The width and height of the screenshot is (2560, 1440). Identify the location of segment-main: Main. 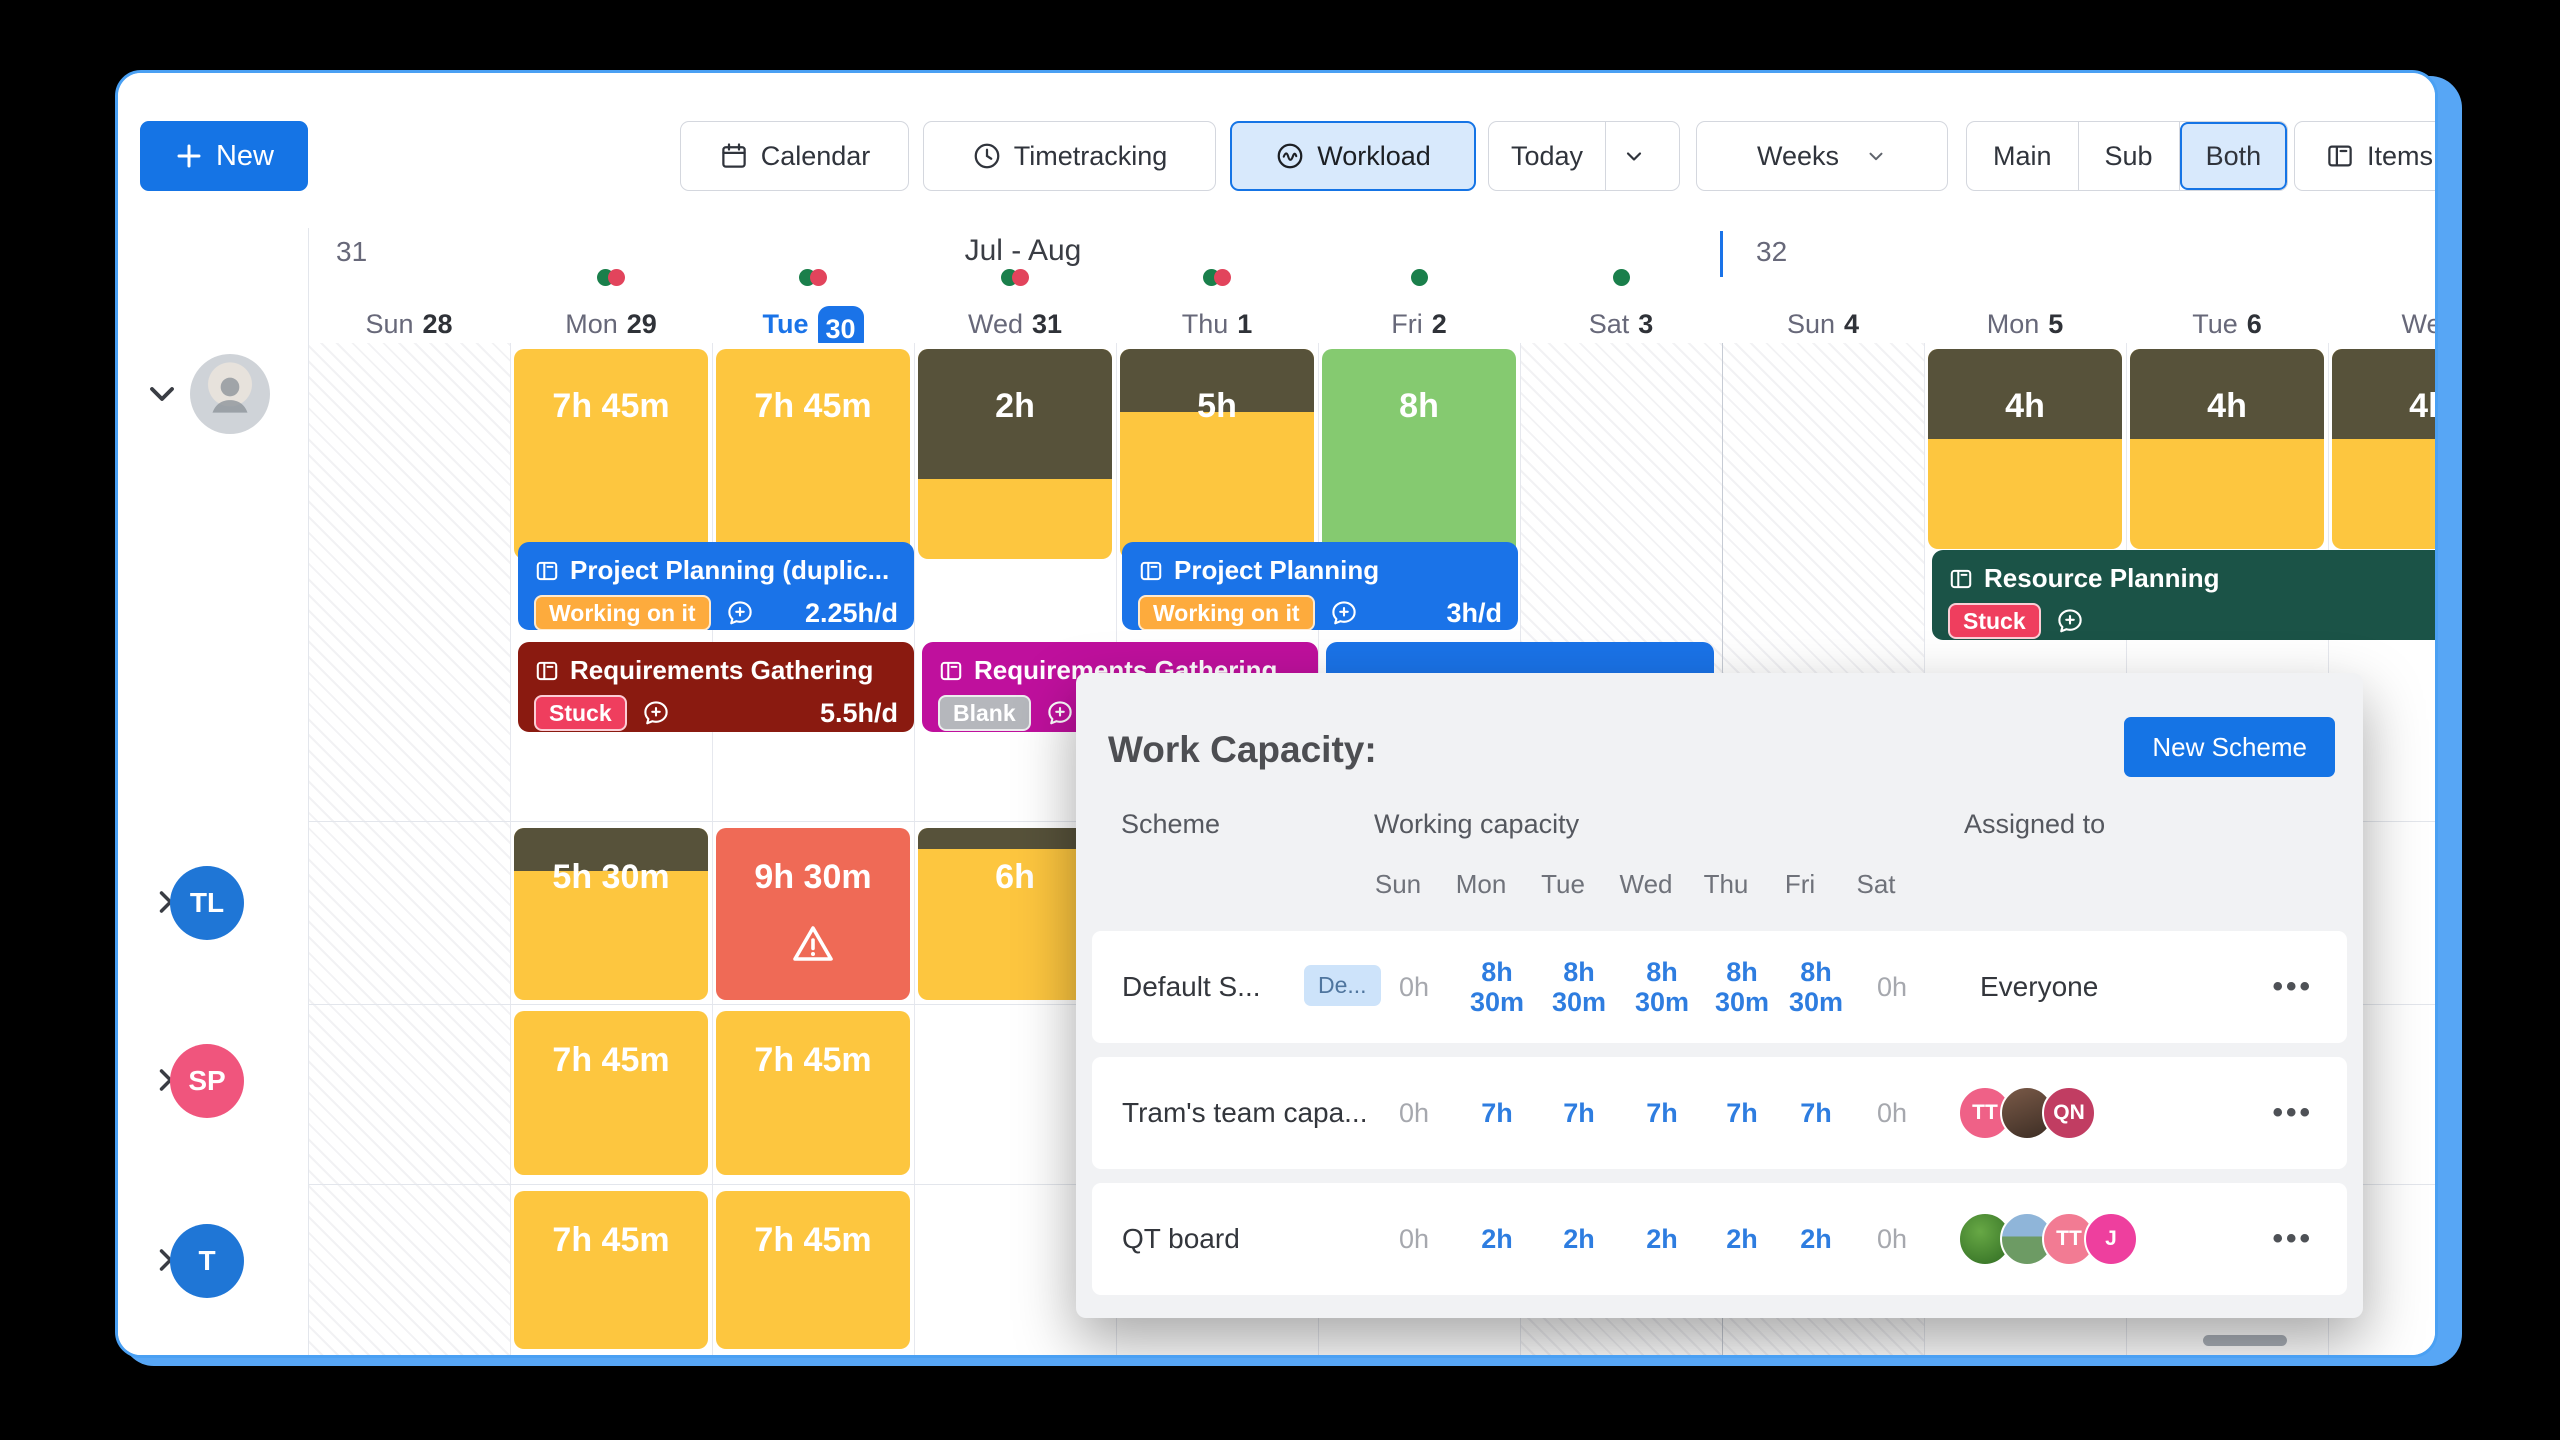
(2023, 156).